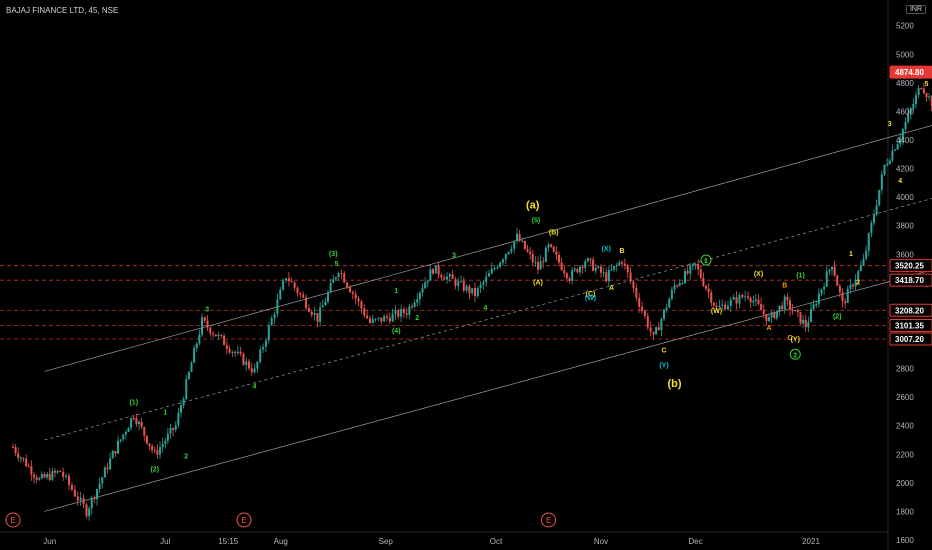  Describe the element at coordinates (768, 328) in the screenshot. I see `wave-label: A` at that location.